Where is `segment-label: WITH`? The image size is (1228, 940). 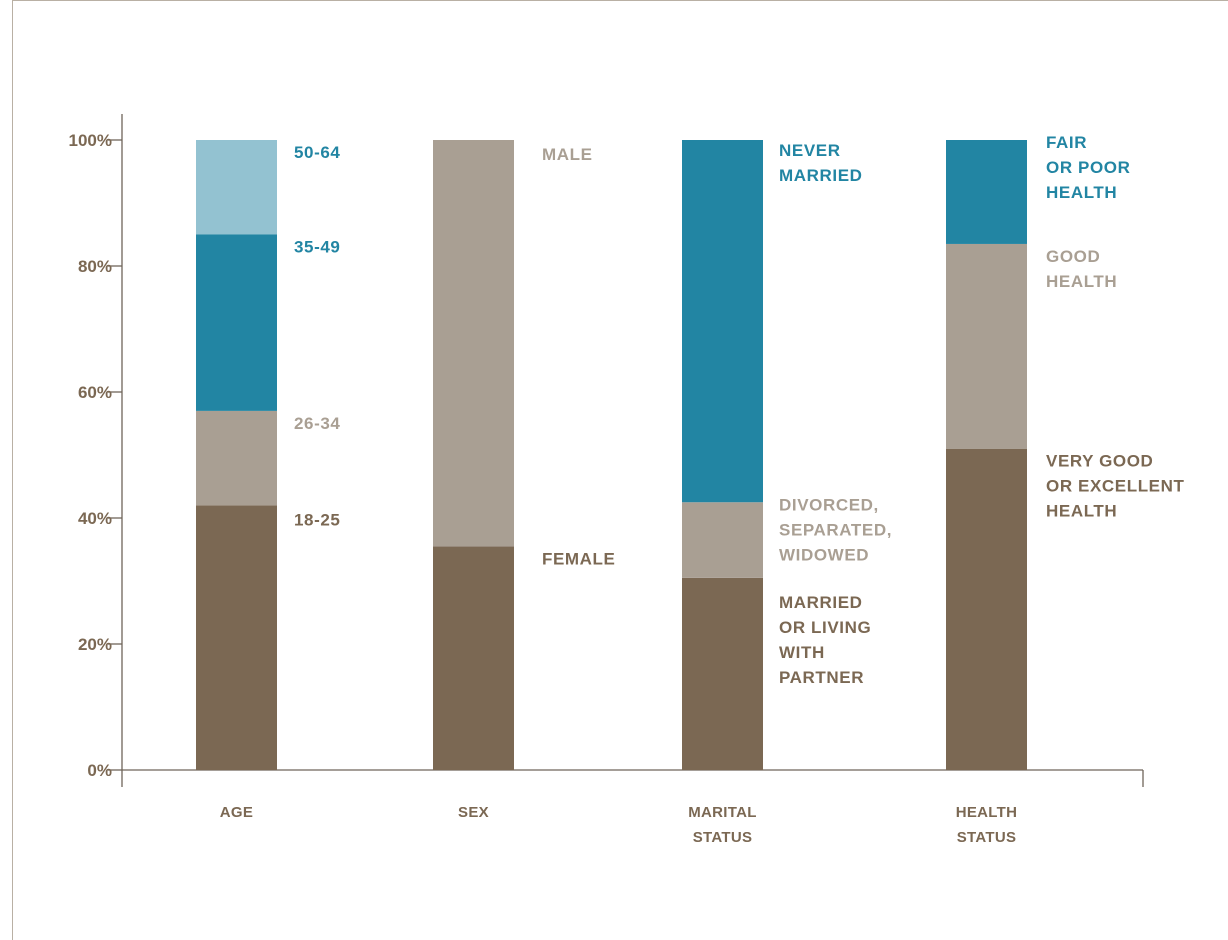 segment-label: WITH is located at coordinates (802, 652).